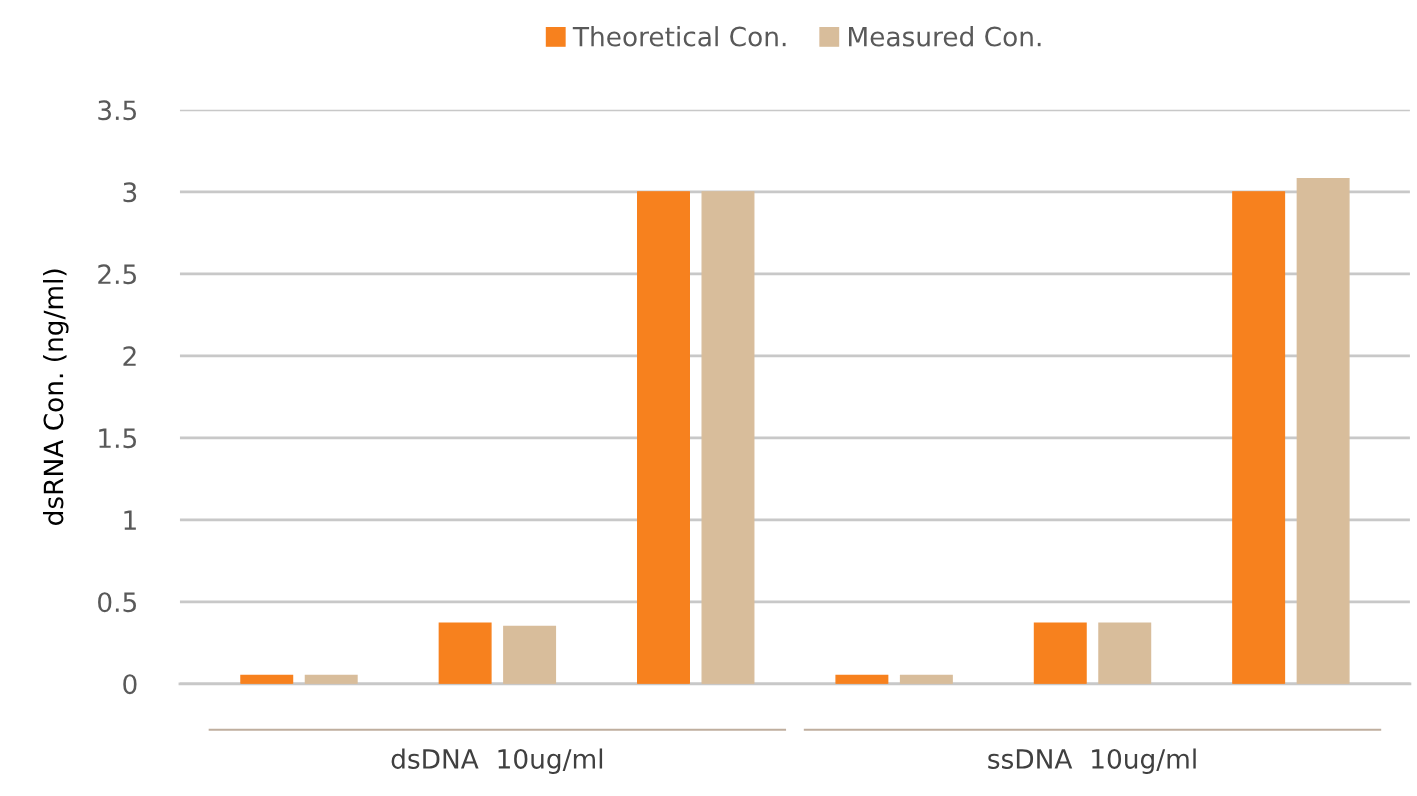  What do you see at coordinates (1092, 761) in the screenshot?
I see `text: ssDNA 10ug/ml` at bounding box center [1092, 761].